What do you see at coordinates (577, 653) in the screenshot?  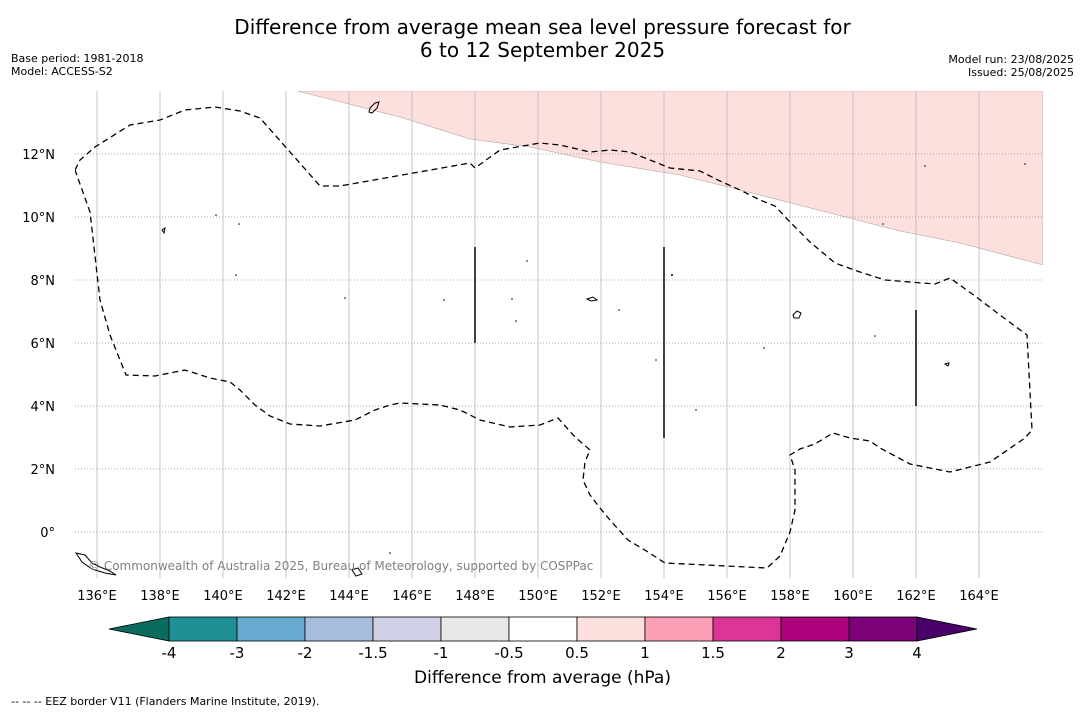 I see `colorbar-tick-label: 0.5` at bounding box center [577, 653].